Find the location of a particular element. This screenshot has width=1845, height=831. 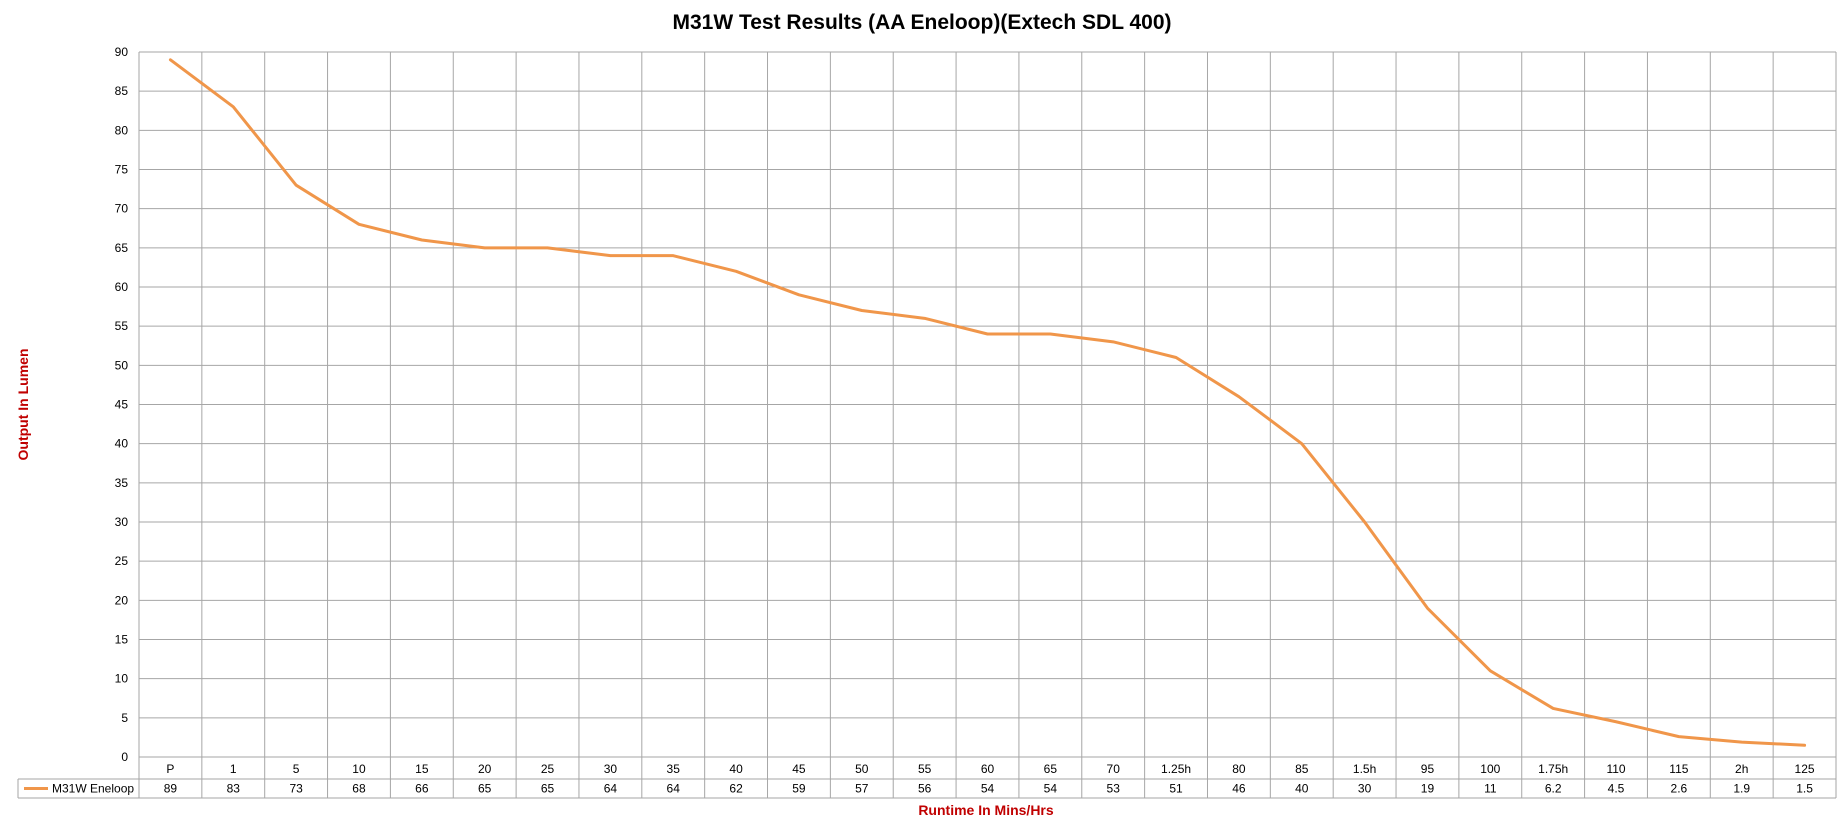

x-tick-label: 1 is located at coordinates (233, 769).